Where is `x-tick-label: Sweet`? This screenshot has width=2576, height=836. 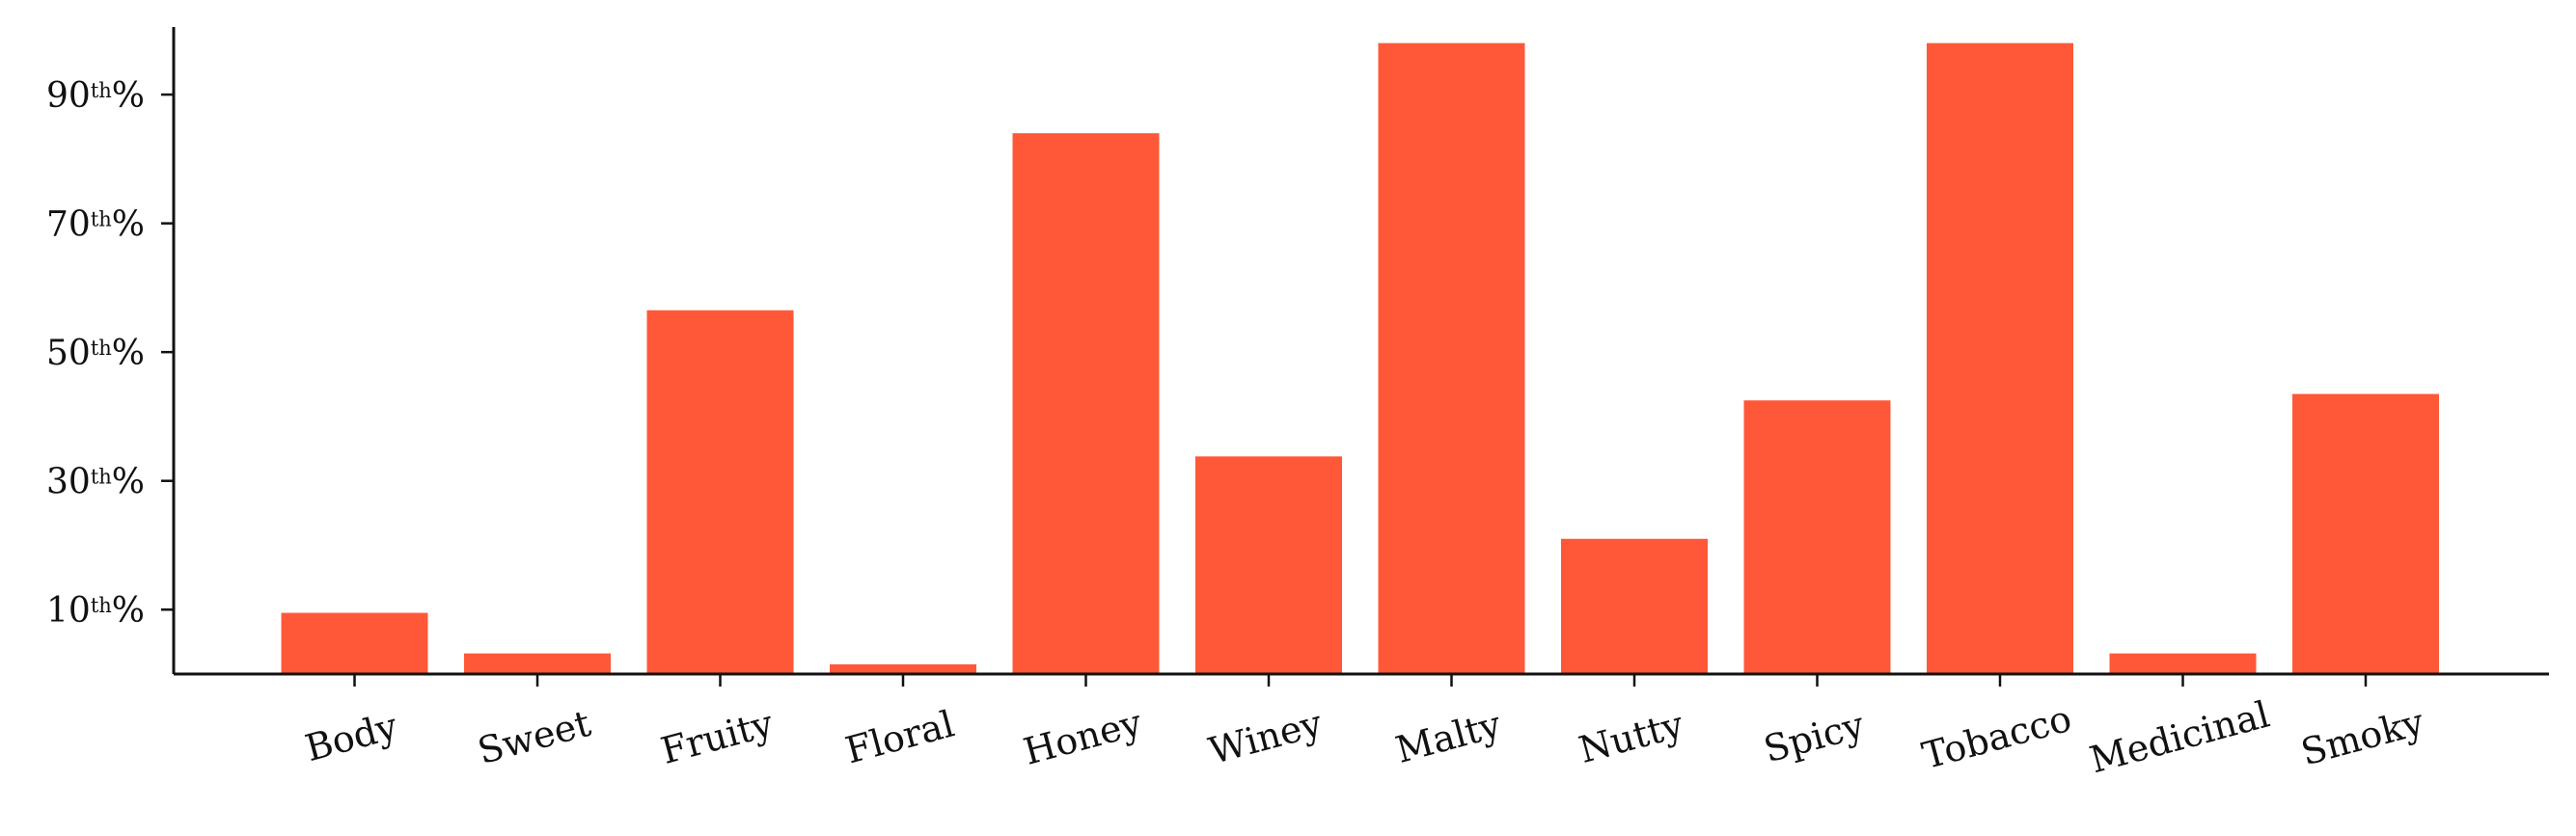
x-tick-label: Sweet is located at coordinates (535, 737).